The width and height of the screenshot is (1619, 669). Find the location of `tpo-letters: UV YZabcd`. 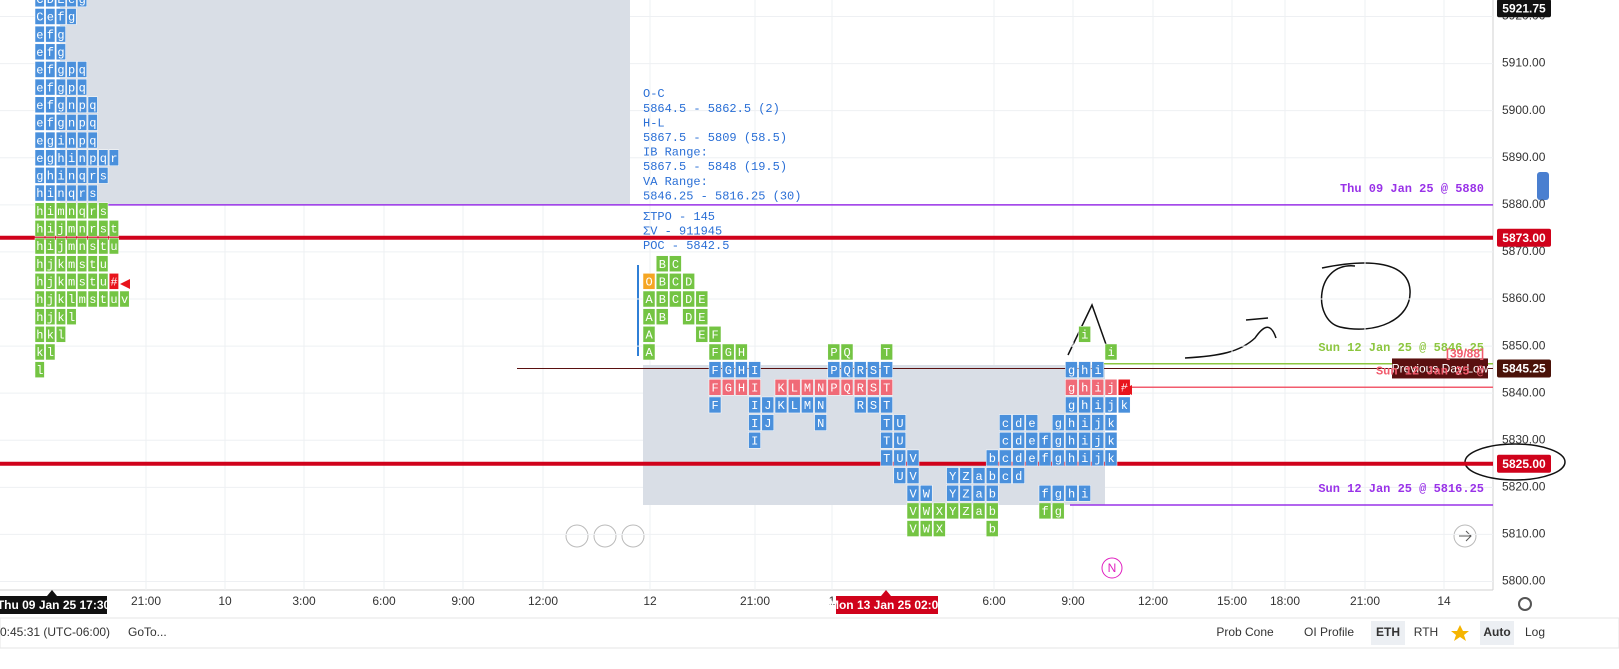

tpo-letters: UV YZabcd is located at coordinates (837, 477).